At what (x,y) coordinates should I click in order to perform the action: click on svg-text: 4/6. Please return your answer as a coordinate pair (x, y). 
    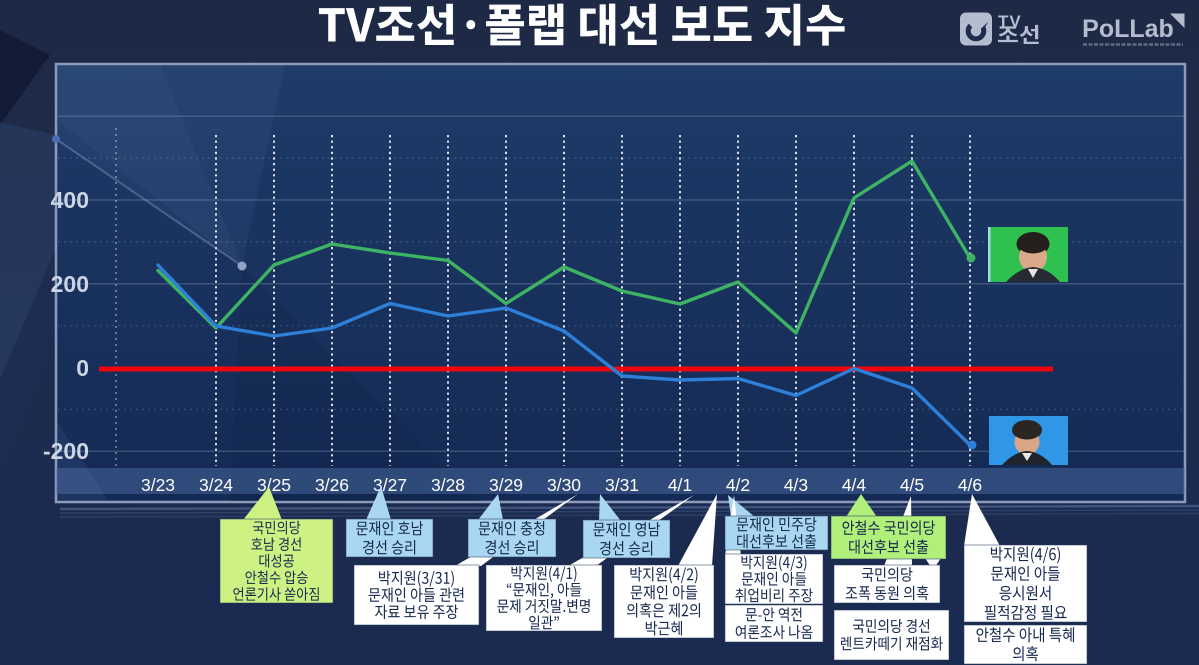
    Looking at the image, I should click on (970, 485).